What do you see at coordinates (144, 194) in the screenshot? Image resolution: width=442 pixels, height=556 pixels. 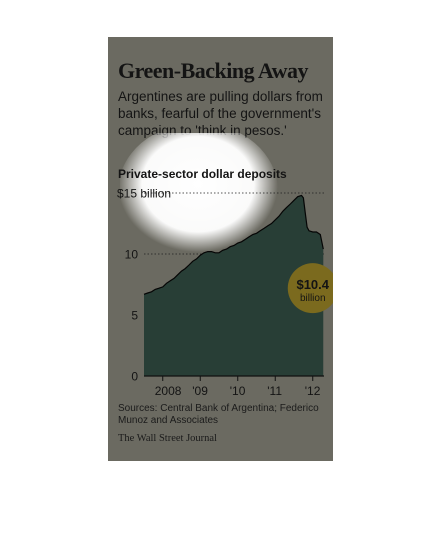 I see `y-tick-label: $15 billion` at bounding box center [144, 194].